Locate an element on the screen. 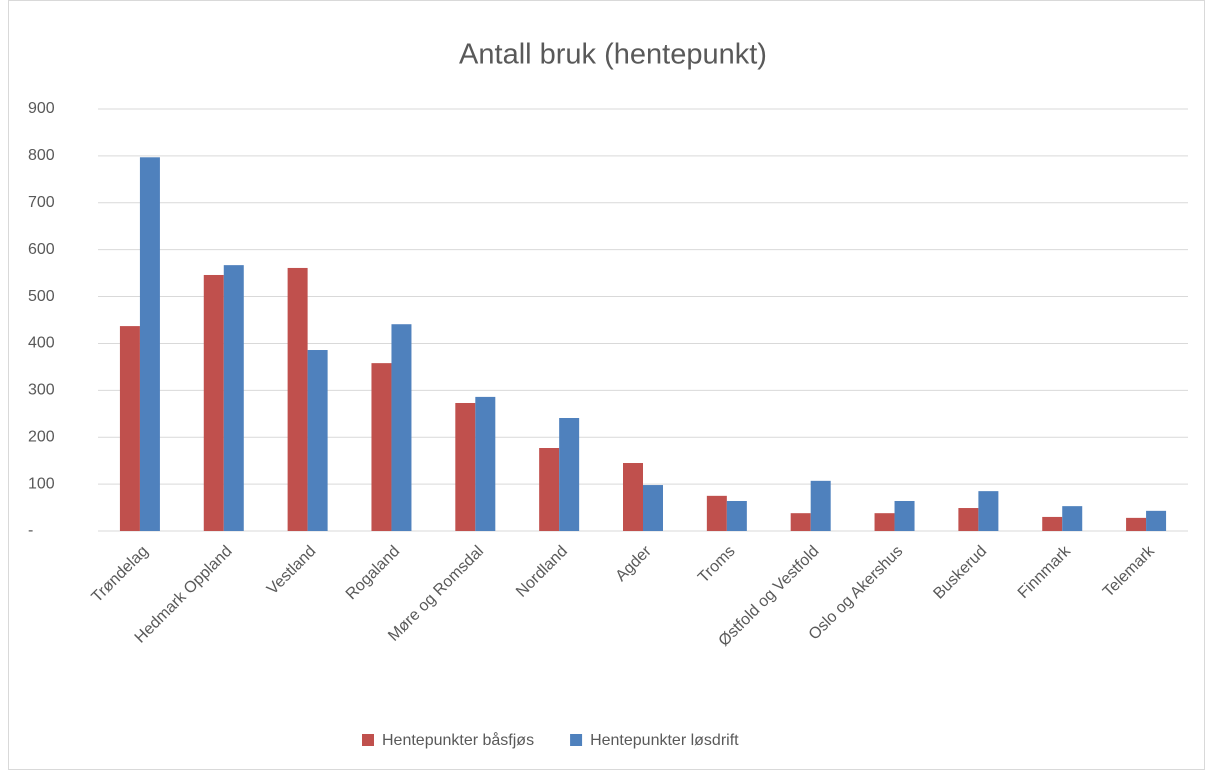 The height and width of the screenshot is (776, 1206). y-tick-label: 400 is located at coordinates (41, 343).